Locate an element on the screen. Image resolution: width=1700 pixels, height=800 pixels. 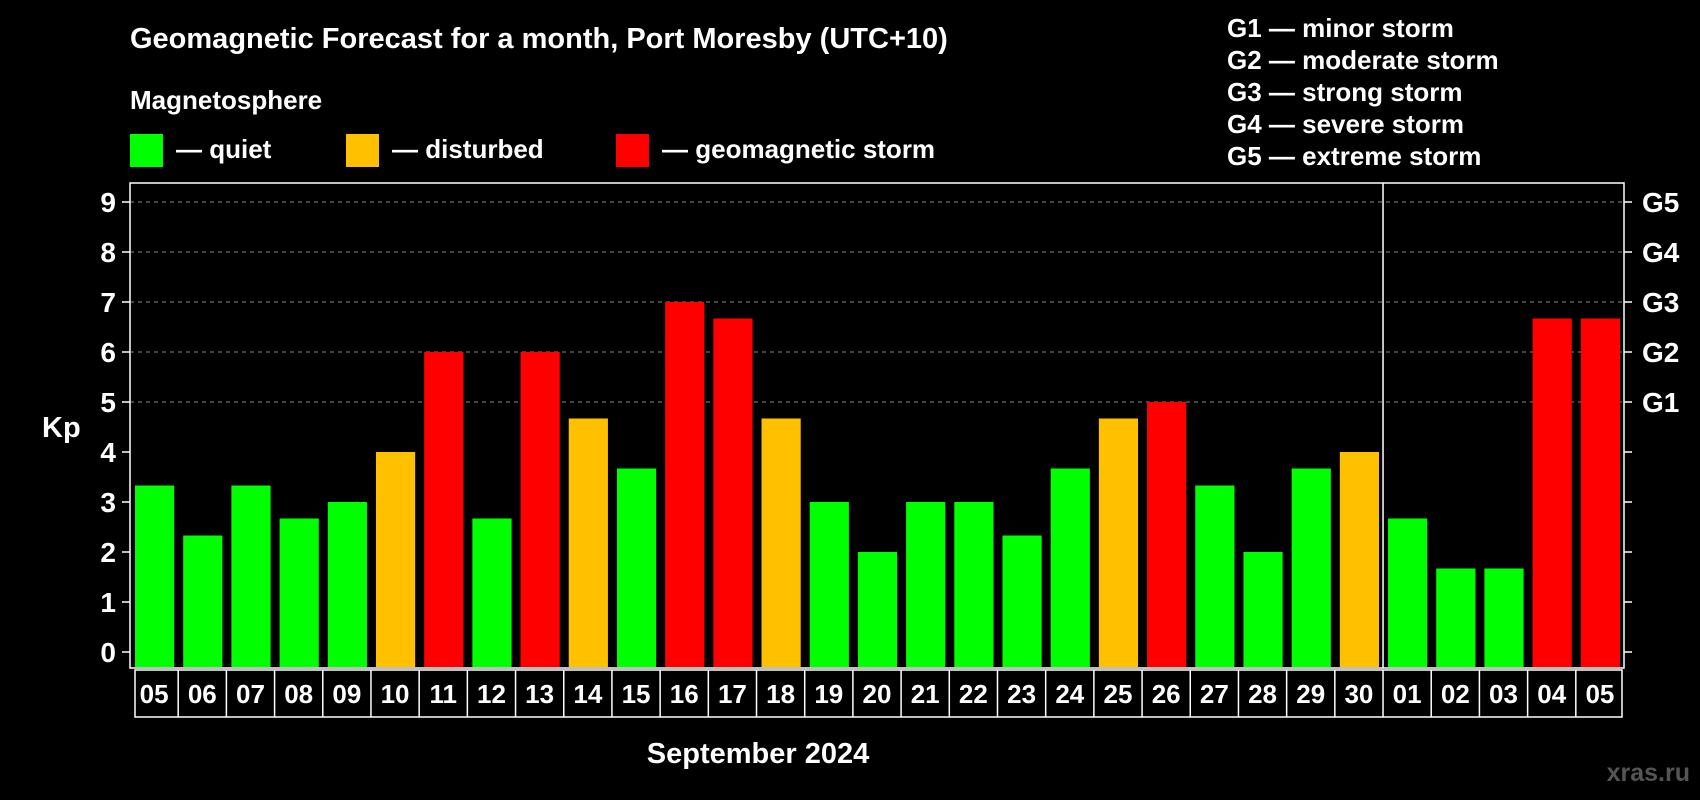
date-label: 03 is located at coordinates (1503, 694).